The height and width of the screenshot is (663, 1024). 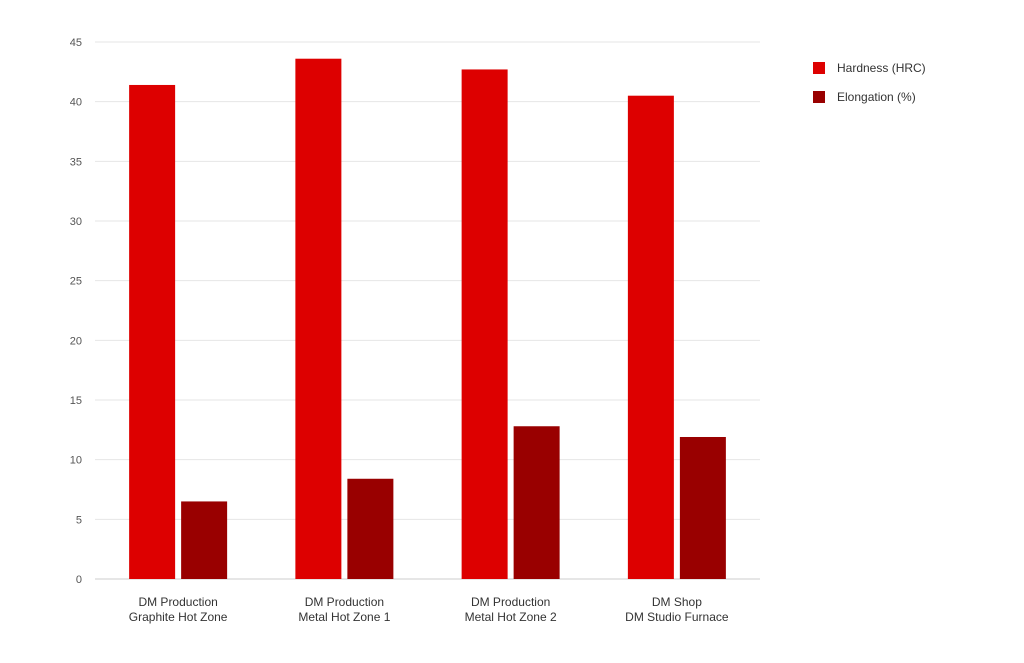 What do you see at coordinates (76, 461) in the screenshot?
I see `y-tick-label: 10` at bounding box center [76, 461].